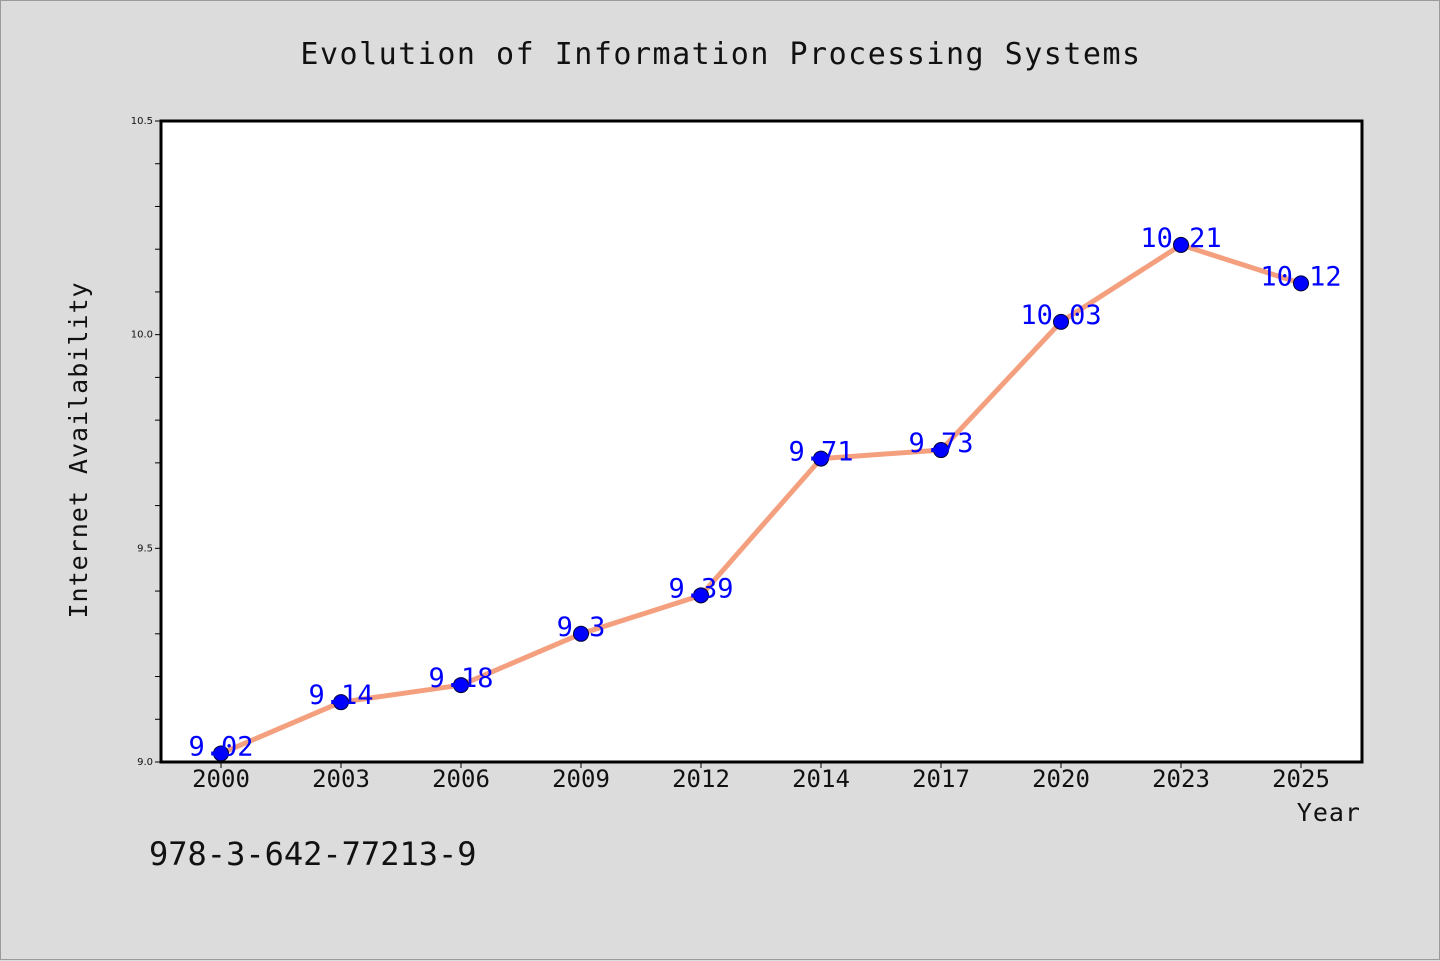  Describe the element at coordinates (142, 121) in the screenshot. I see `y-tick-label: 10.5` at that location.